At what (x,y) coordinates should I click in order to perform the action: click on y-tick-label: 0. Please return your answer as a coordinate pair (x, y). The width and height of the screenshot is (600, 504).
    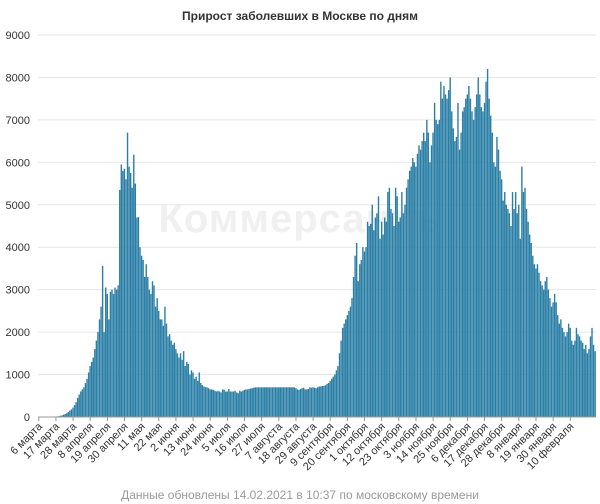
    Looking at the image, I should click on (27, 418).